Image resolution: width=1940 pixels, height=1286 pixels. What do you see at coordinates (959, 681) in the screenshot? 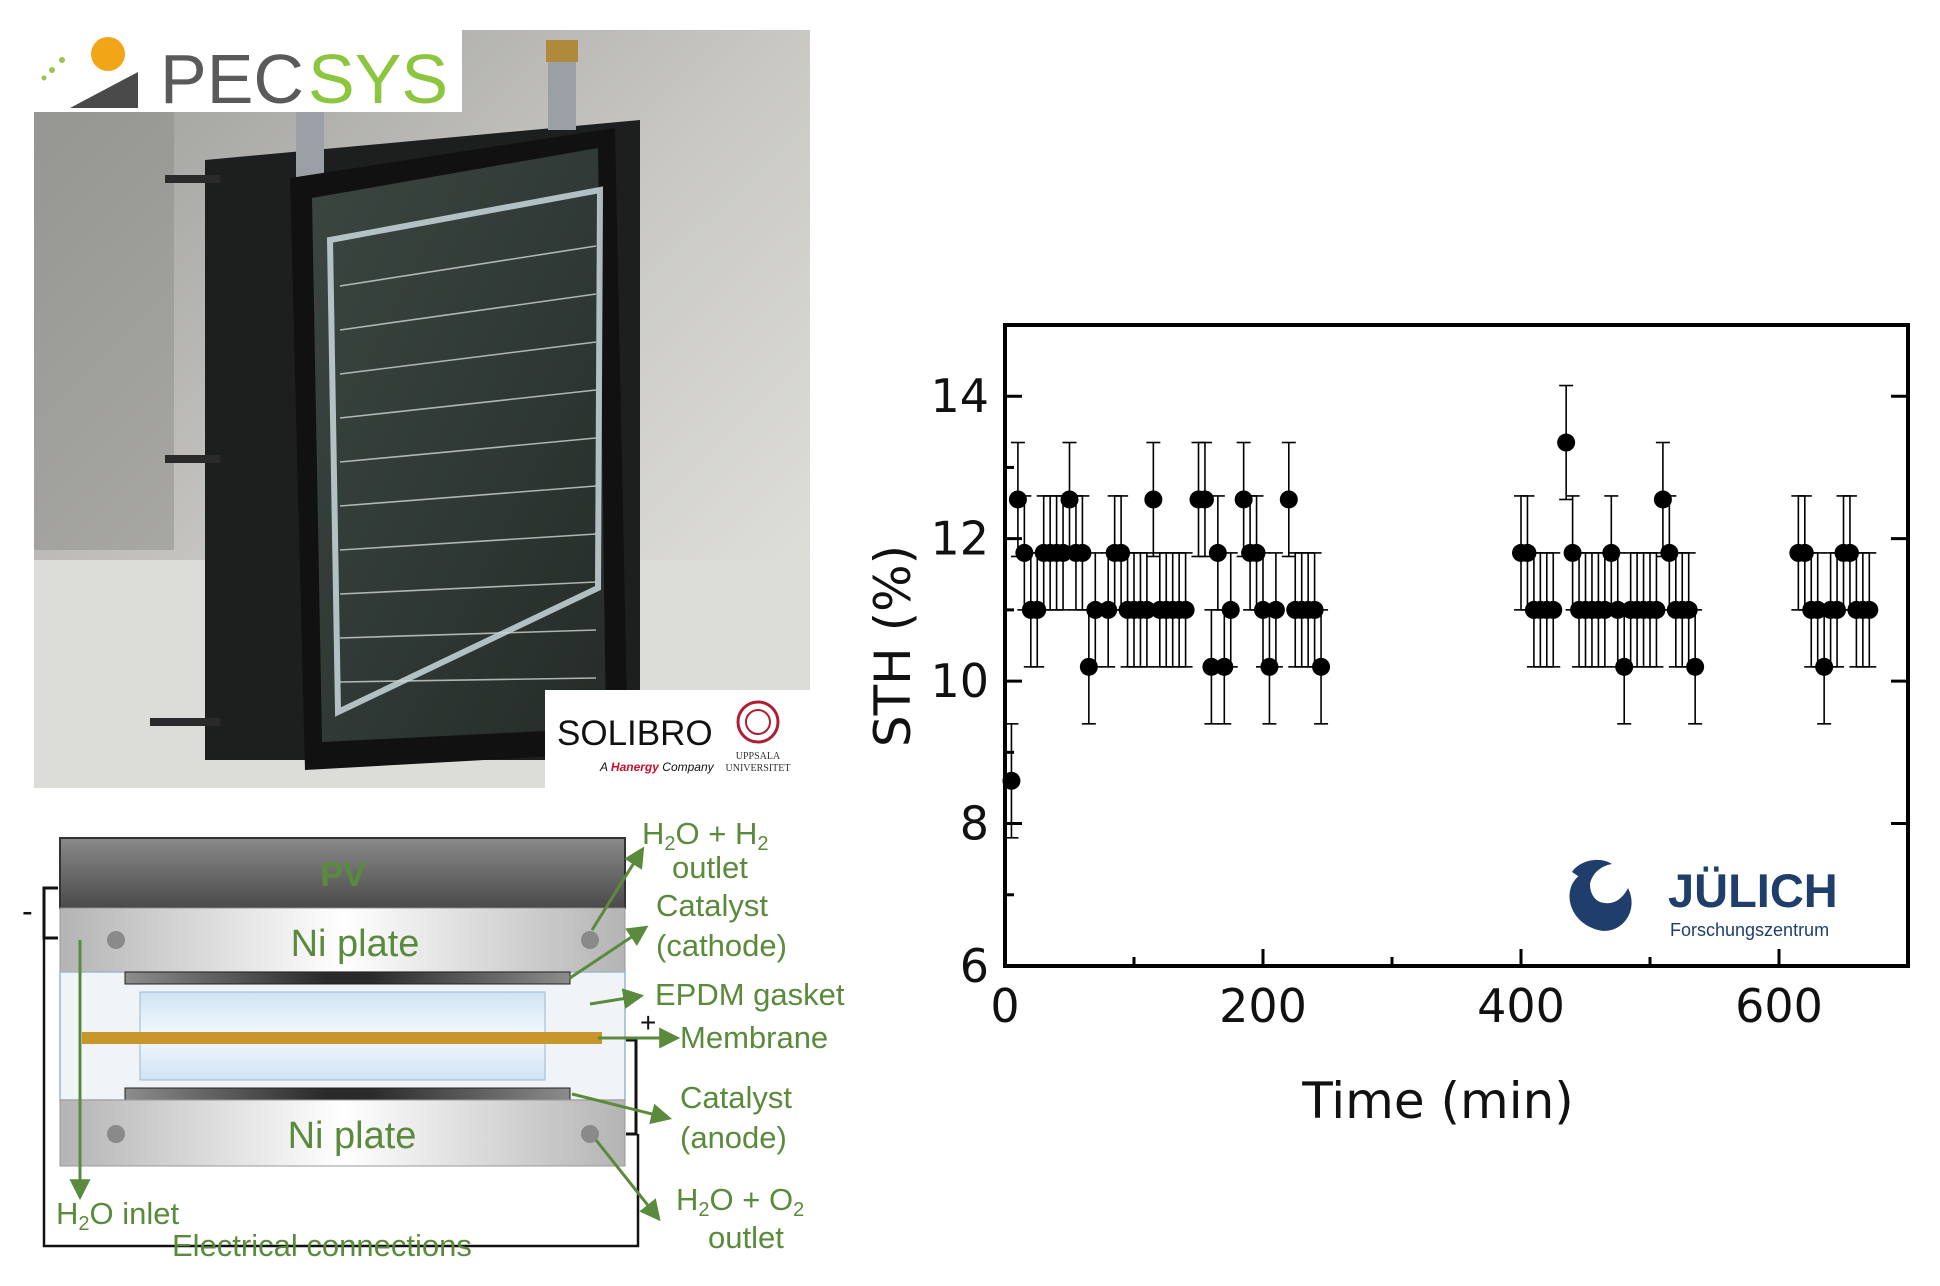
I see `y-tick-label: 10` at bounding box center [959, 681].